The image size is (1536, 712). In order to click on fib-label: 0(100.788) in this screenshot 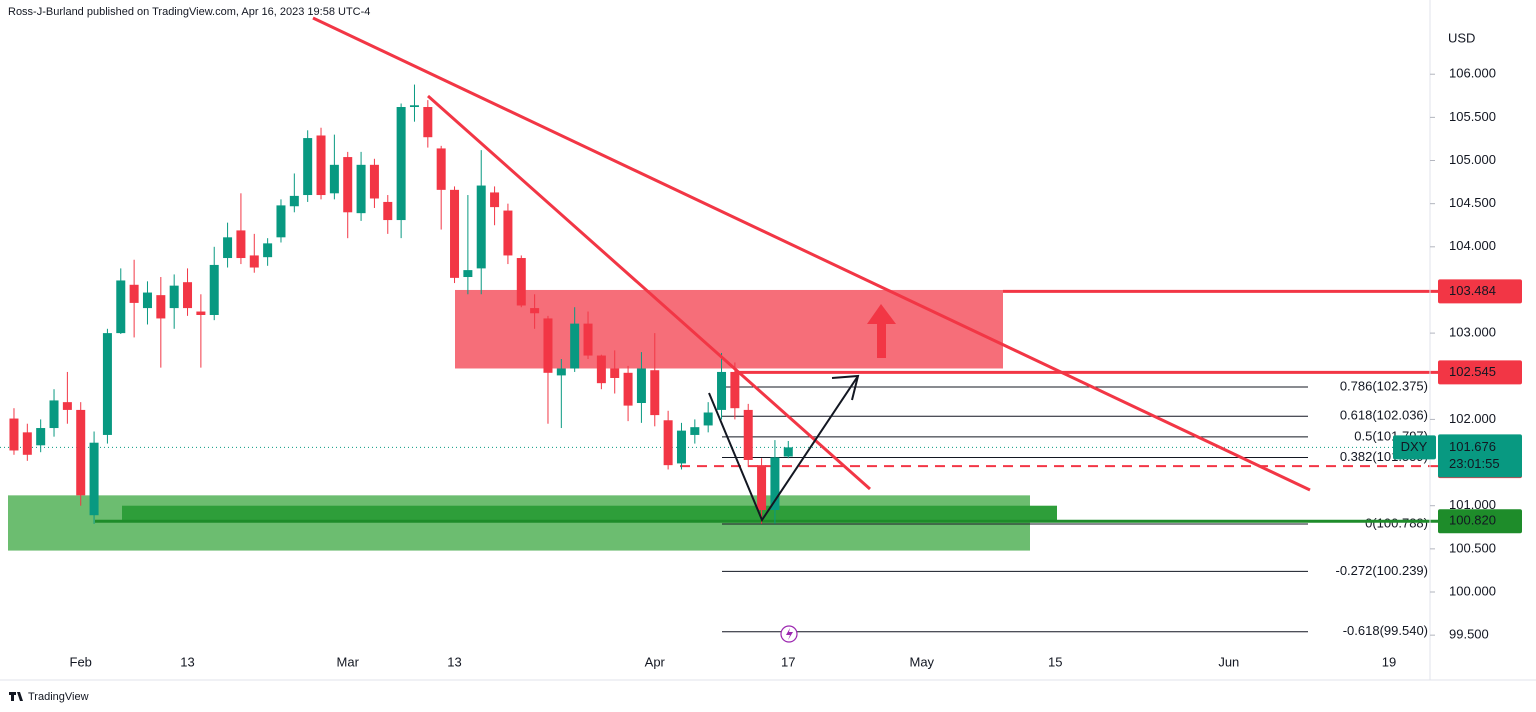, I will do `click(1396, 522)`.